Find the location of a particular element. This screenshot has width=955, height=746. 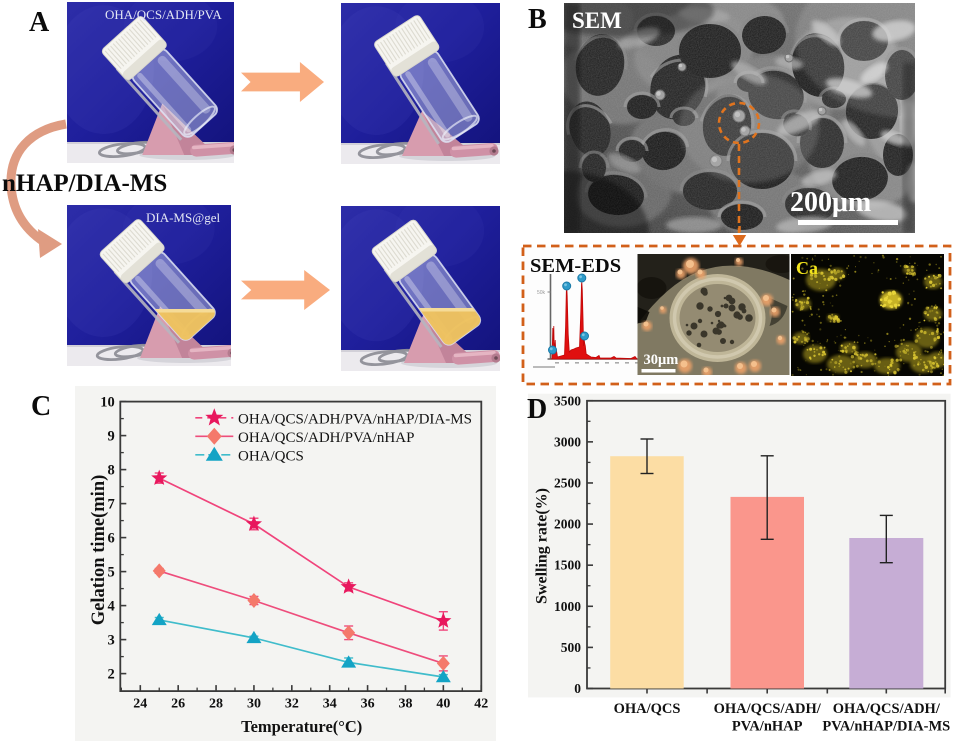

svg-text: 28 is located at coordinates (216, 703).